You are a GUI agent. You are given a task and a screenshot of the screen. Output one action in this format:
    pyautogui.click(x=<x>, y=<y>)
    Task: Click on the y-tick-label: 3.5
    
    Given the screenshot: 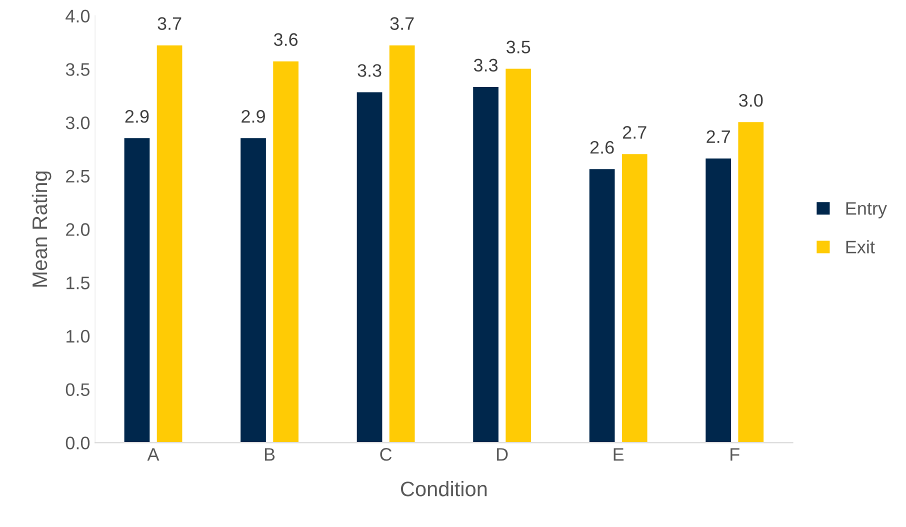 What is the action you would take?
    pyautogui.click(x=78, y=69)
    